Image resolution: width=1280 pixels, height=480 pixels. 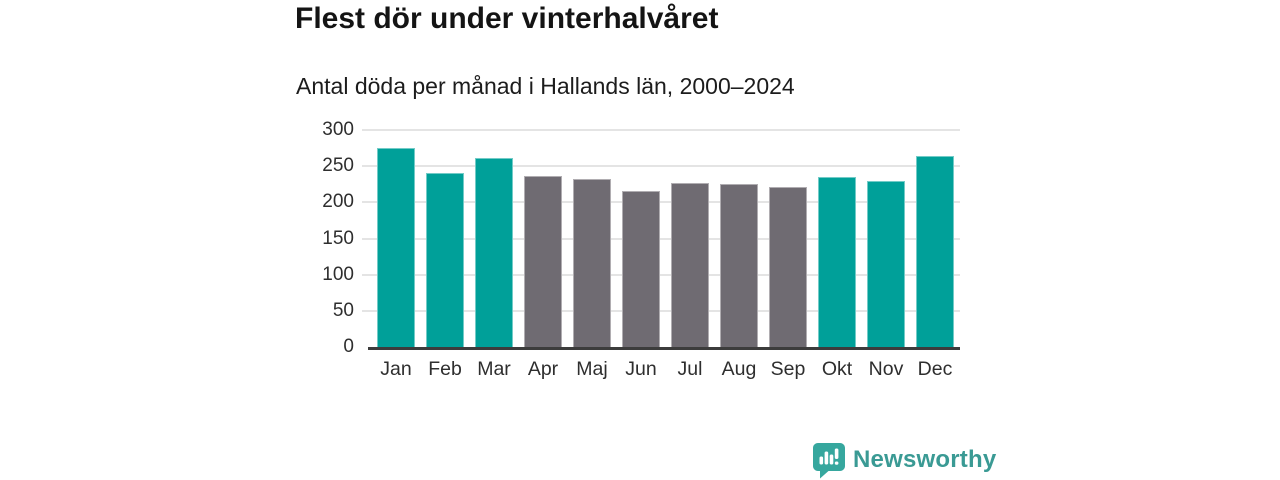 I want to click on y-tick-label-100: 100, so click(x=338, y=274).